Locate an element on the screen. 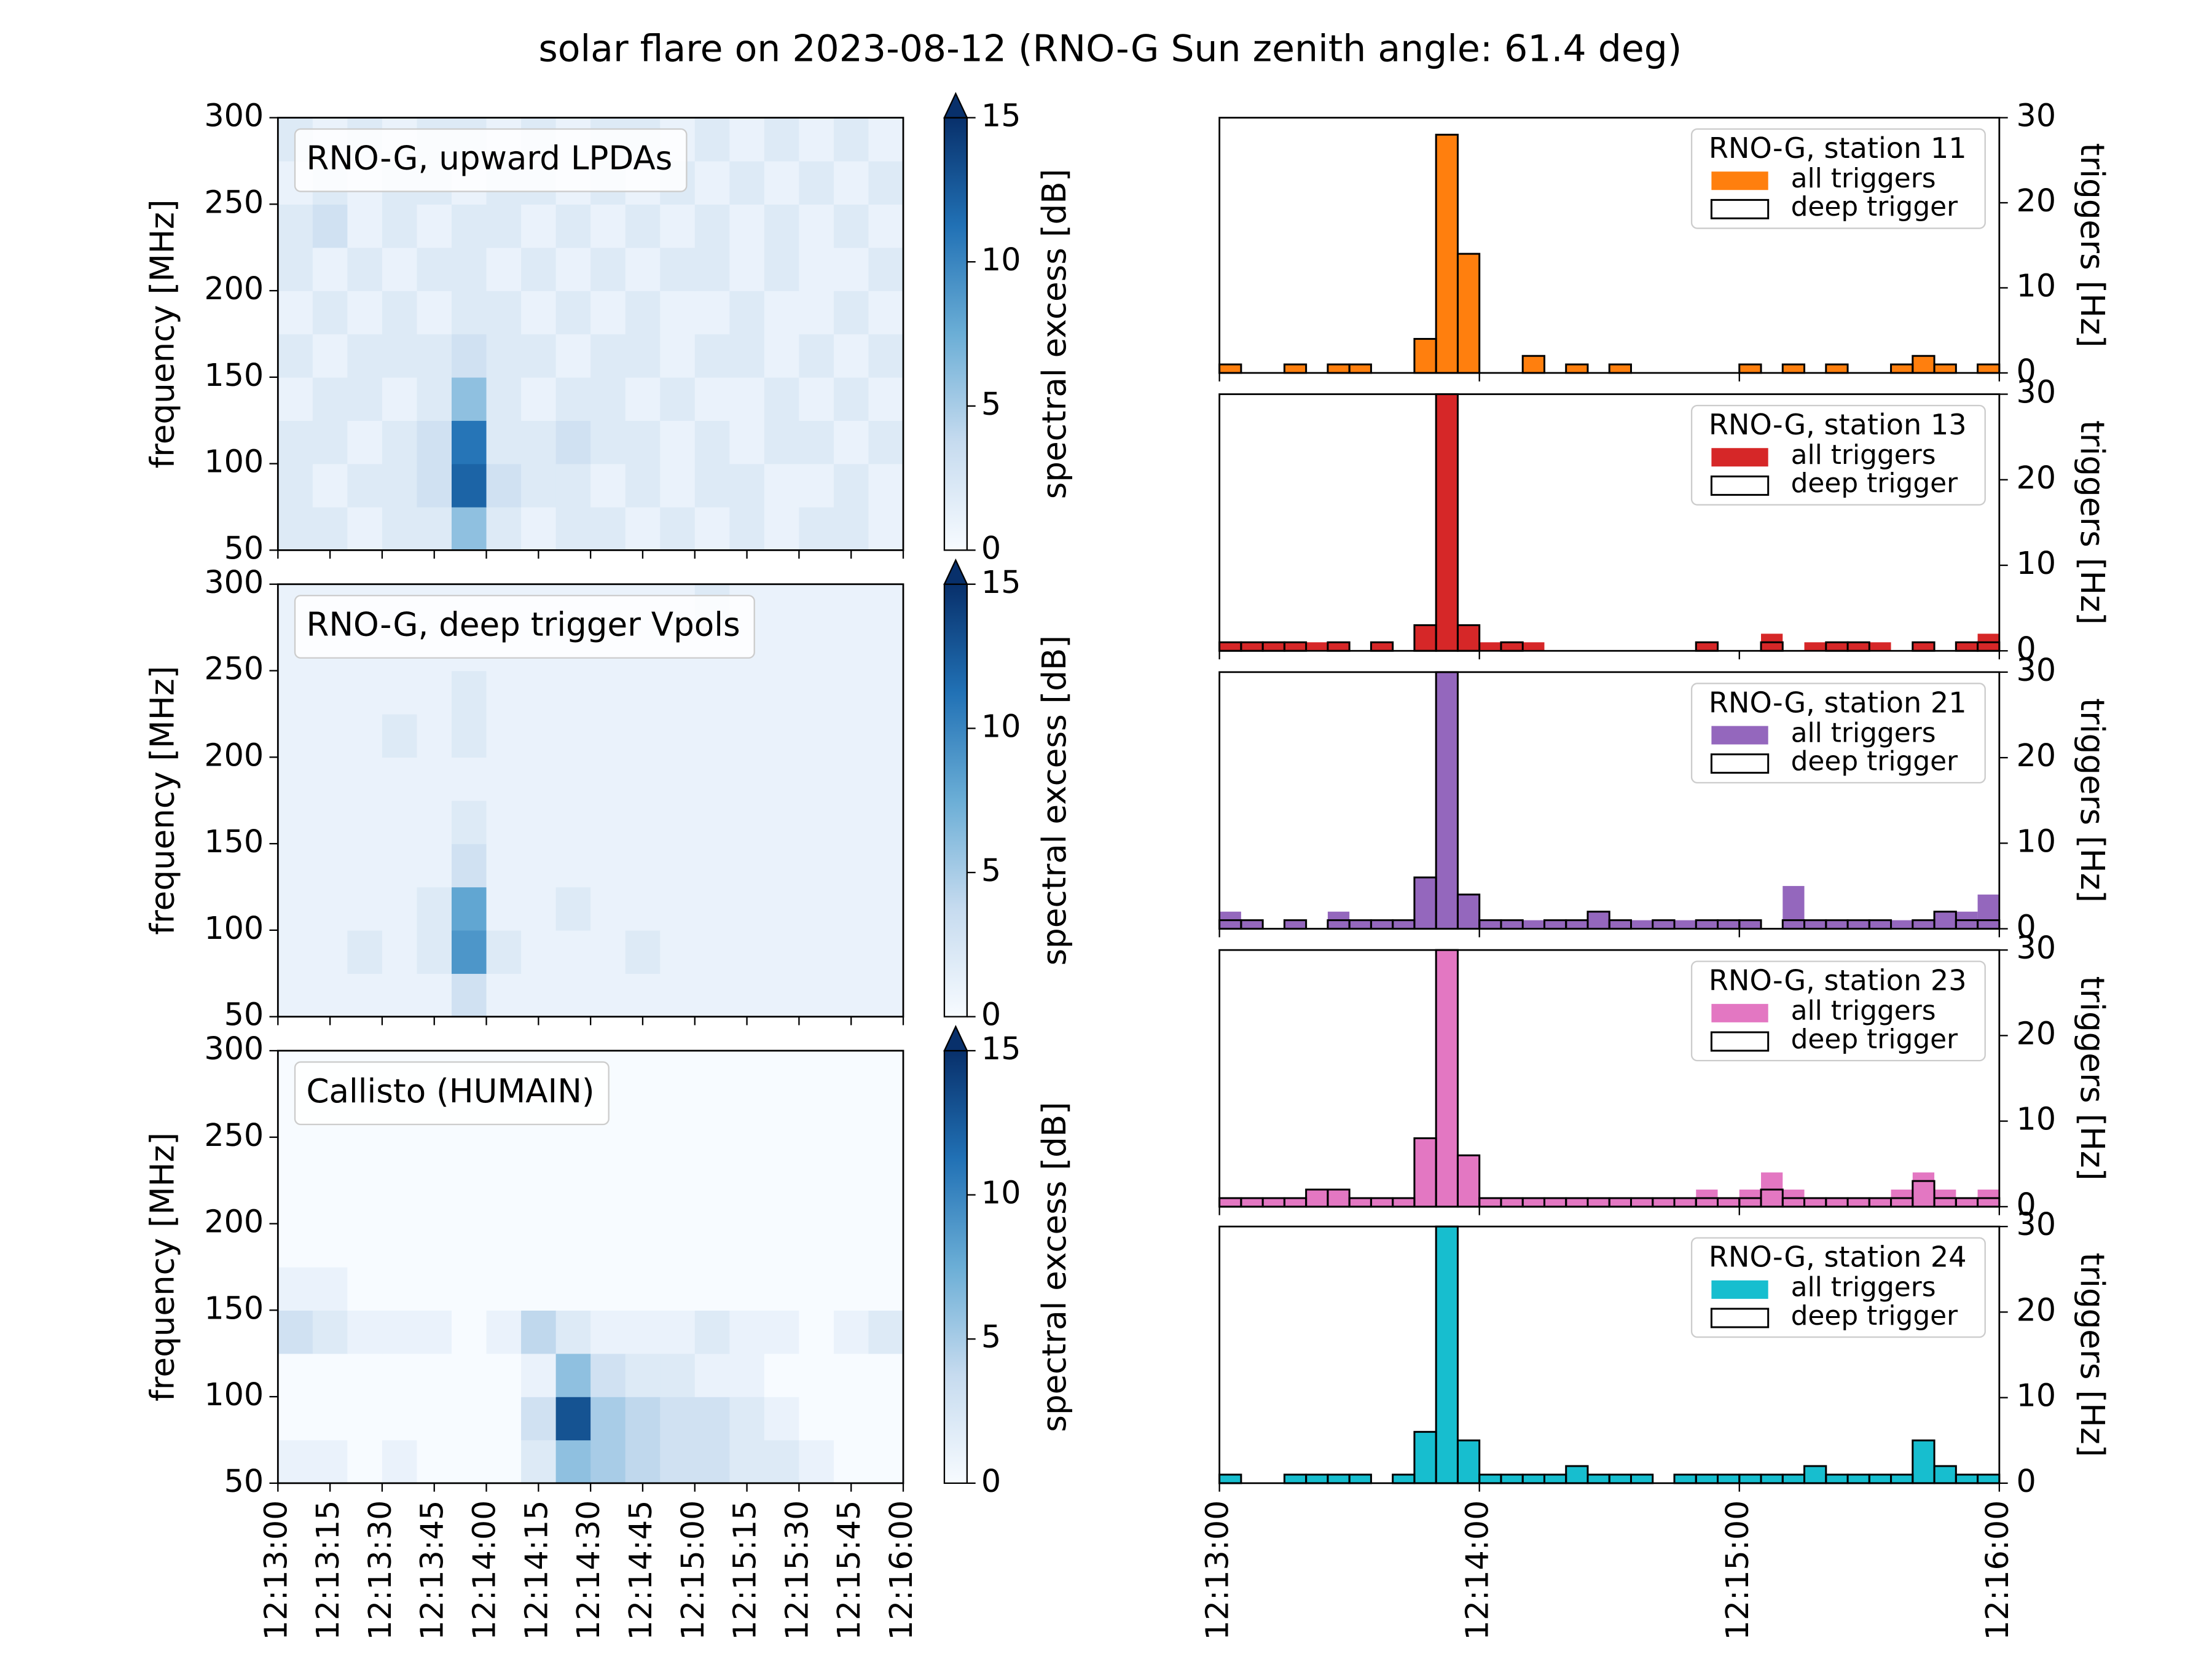  x-tick-label: 12:14:00 is located at coordinates (484, 1570).